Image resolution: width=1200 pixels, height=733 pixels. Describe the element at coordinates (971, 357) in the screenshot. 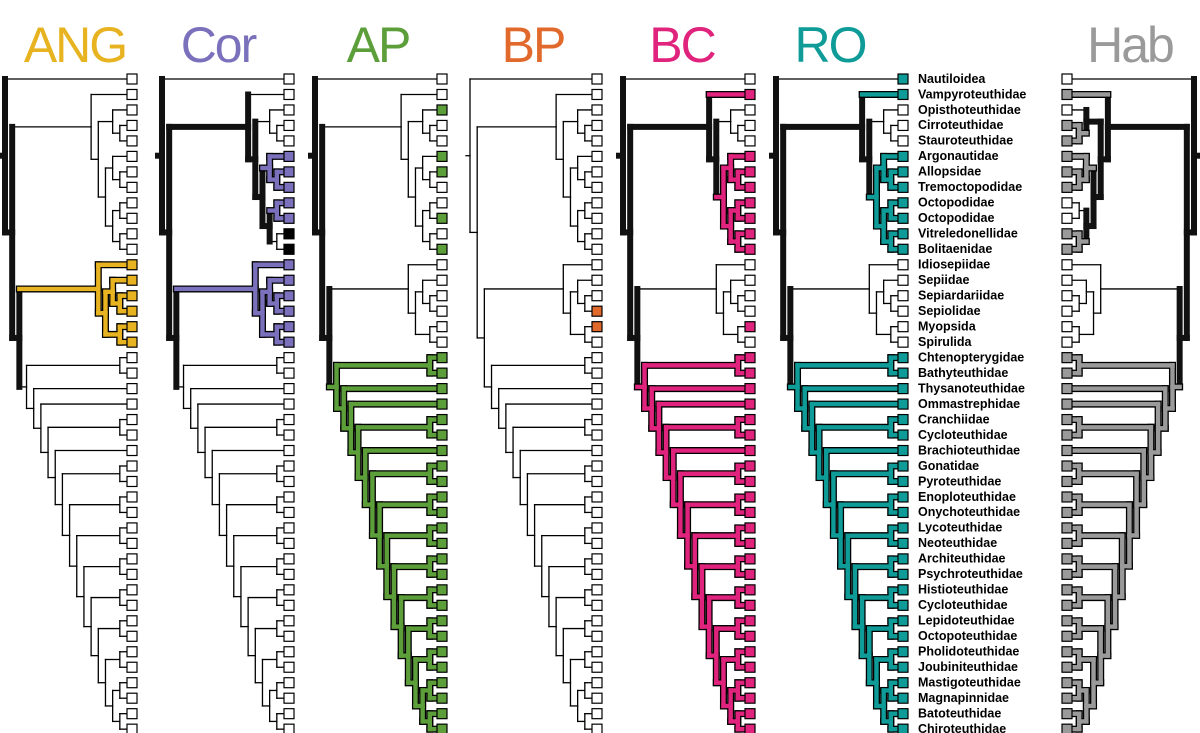

I see `taxon-label: Chtenopterygidae` at that location.